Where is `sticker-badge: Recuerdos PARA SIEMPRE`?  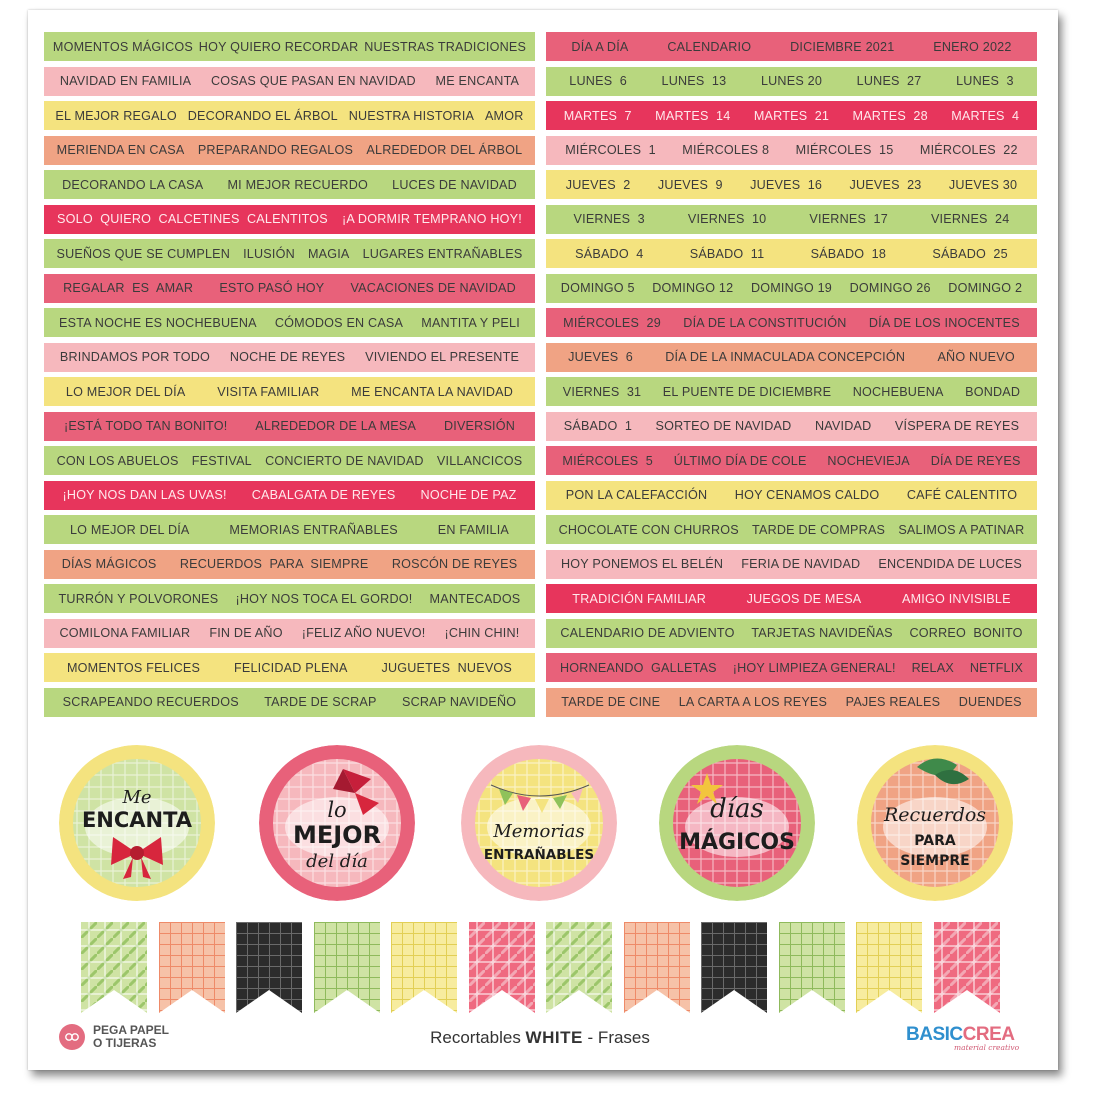
sticker-badge: Recuerdos PARA SIEMPRE is located at coordinates (935, 823).